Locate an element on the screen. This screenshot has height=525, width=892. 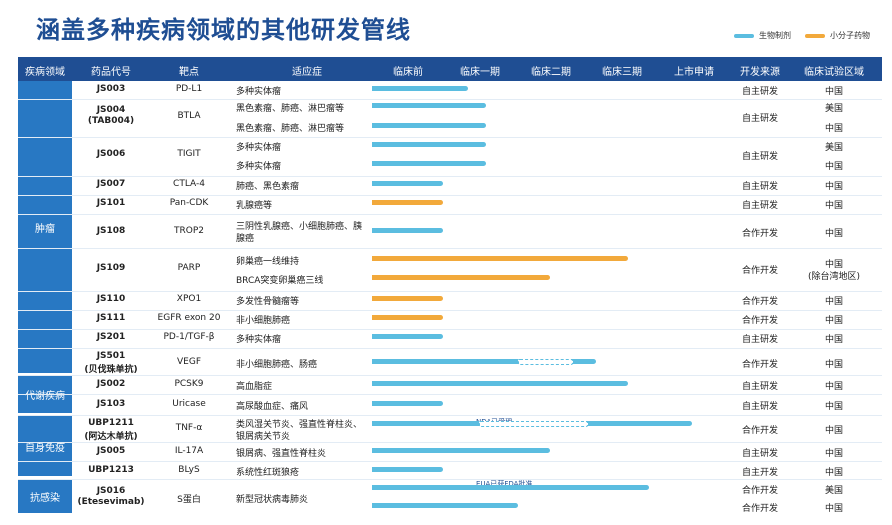
drug-target: IL-17A is located at coordinates (189, 451).